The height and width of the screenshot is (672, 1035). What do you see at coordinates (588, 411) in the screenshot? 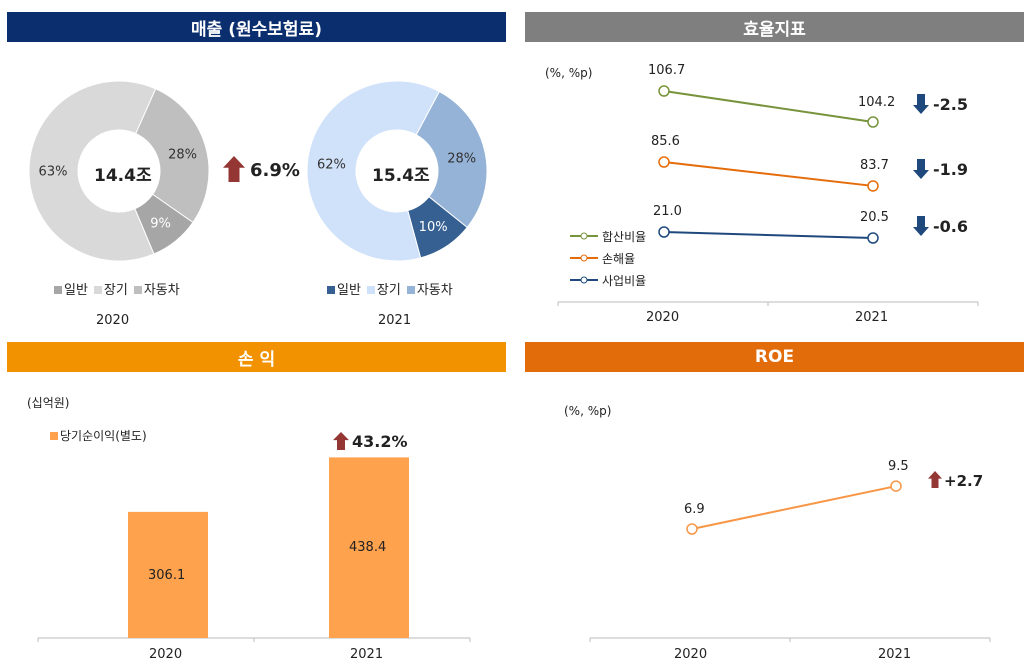
I see `roe-unit: (%, %p)` at bounding box center [588, 411].